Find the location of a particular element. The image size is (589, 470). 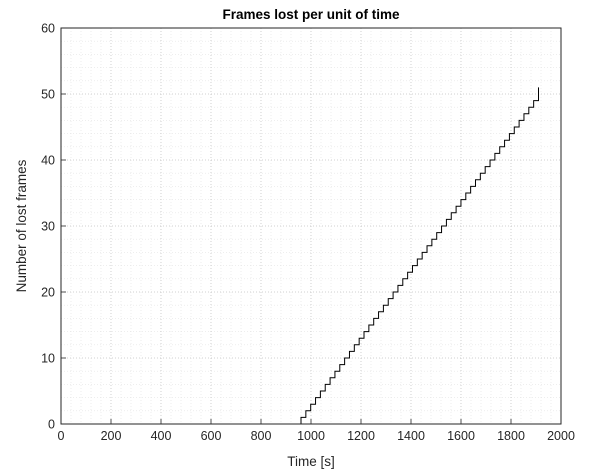

x-tick-label: 2000 is located at coordinates (561, 436).